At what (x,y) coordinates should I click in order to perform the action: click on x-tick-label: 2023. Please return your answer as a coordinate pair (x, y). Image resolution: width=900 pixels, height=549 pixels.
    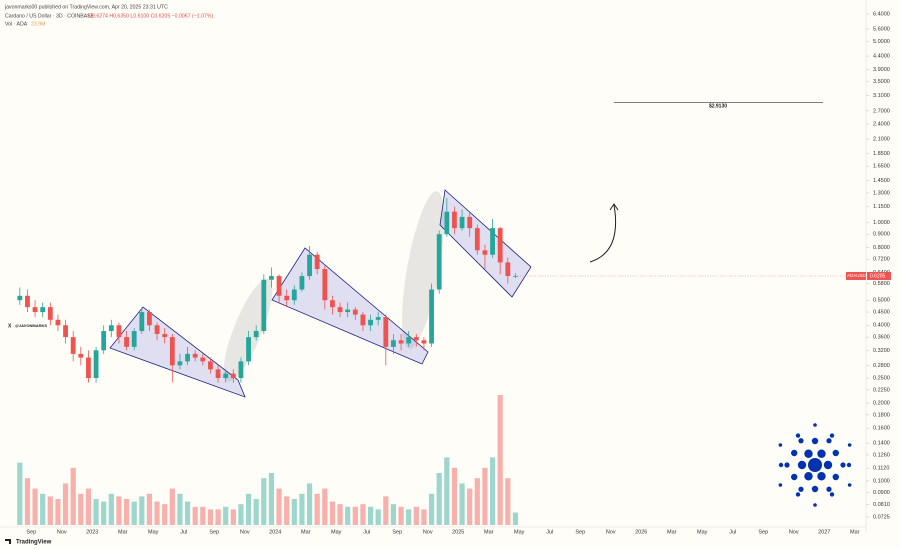
    Looking at the image, I should click on (92, 532).